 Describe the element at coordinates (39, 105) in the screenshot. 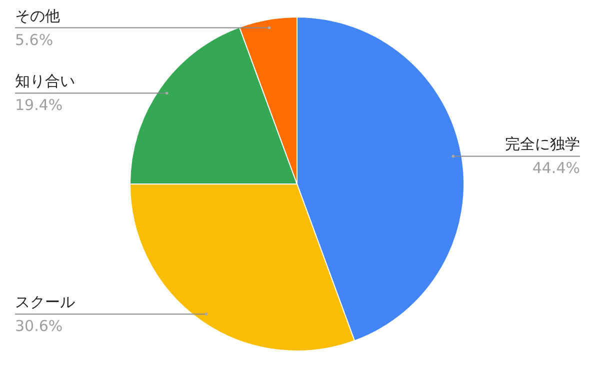

I see `data-label: 19.4%` at that location.